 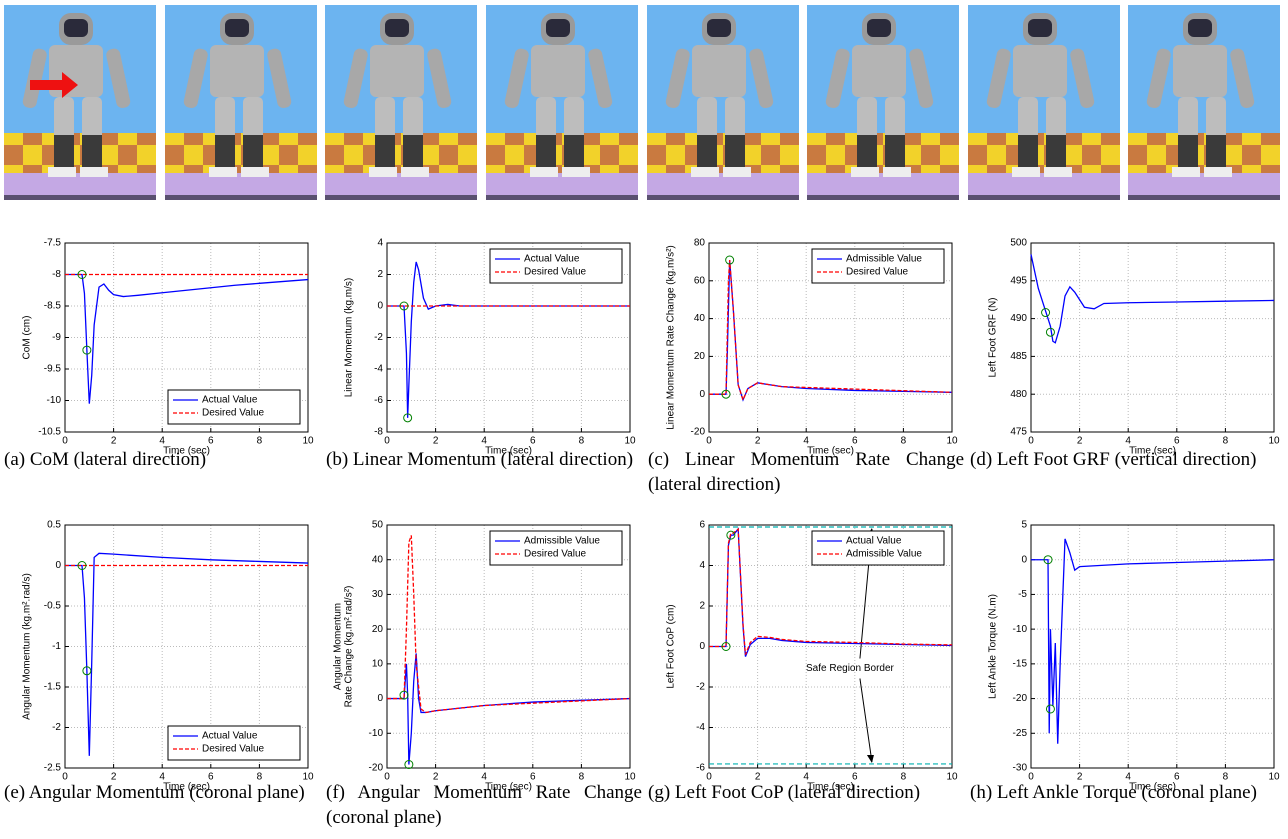 What do you see at coordinates (49, 432) in the screenshot?
I see `y-tick-label: -10.5` at bounding box center [49, 432].